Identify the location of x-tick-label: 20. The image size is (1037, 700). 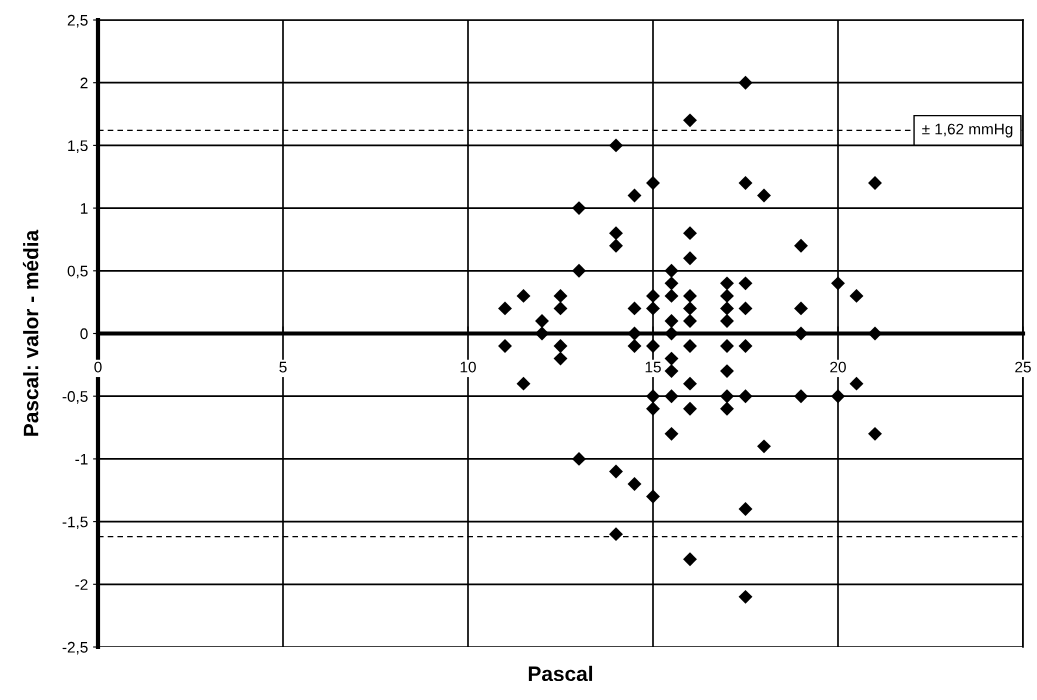
(838, 367).